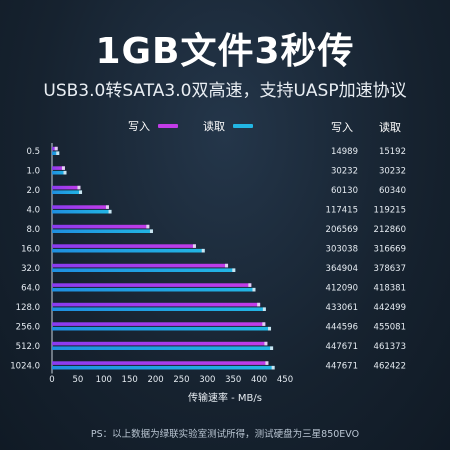  Describe the element at coordinates (30, 289) in the screenshot. I see `category-label: 64.0` at that location.